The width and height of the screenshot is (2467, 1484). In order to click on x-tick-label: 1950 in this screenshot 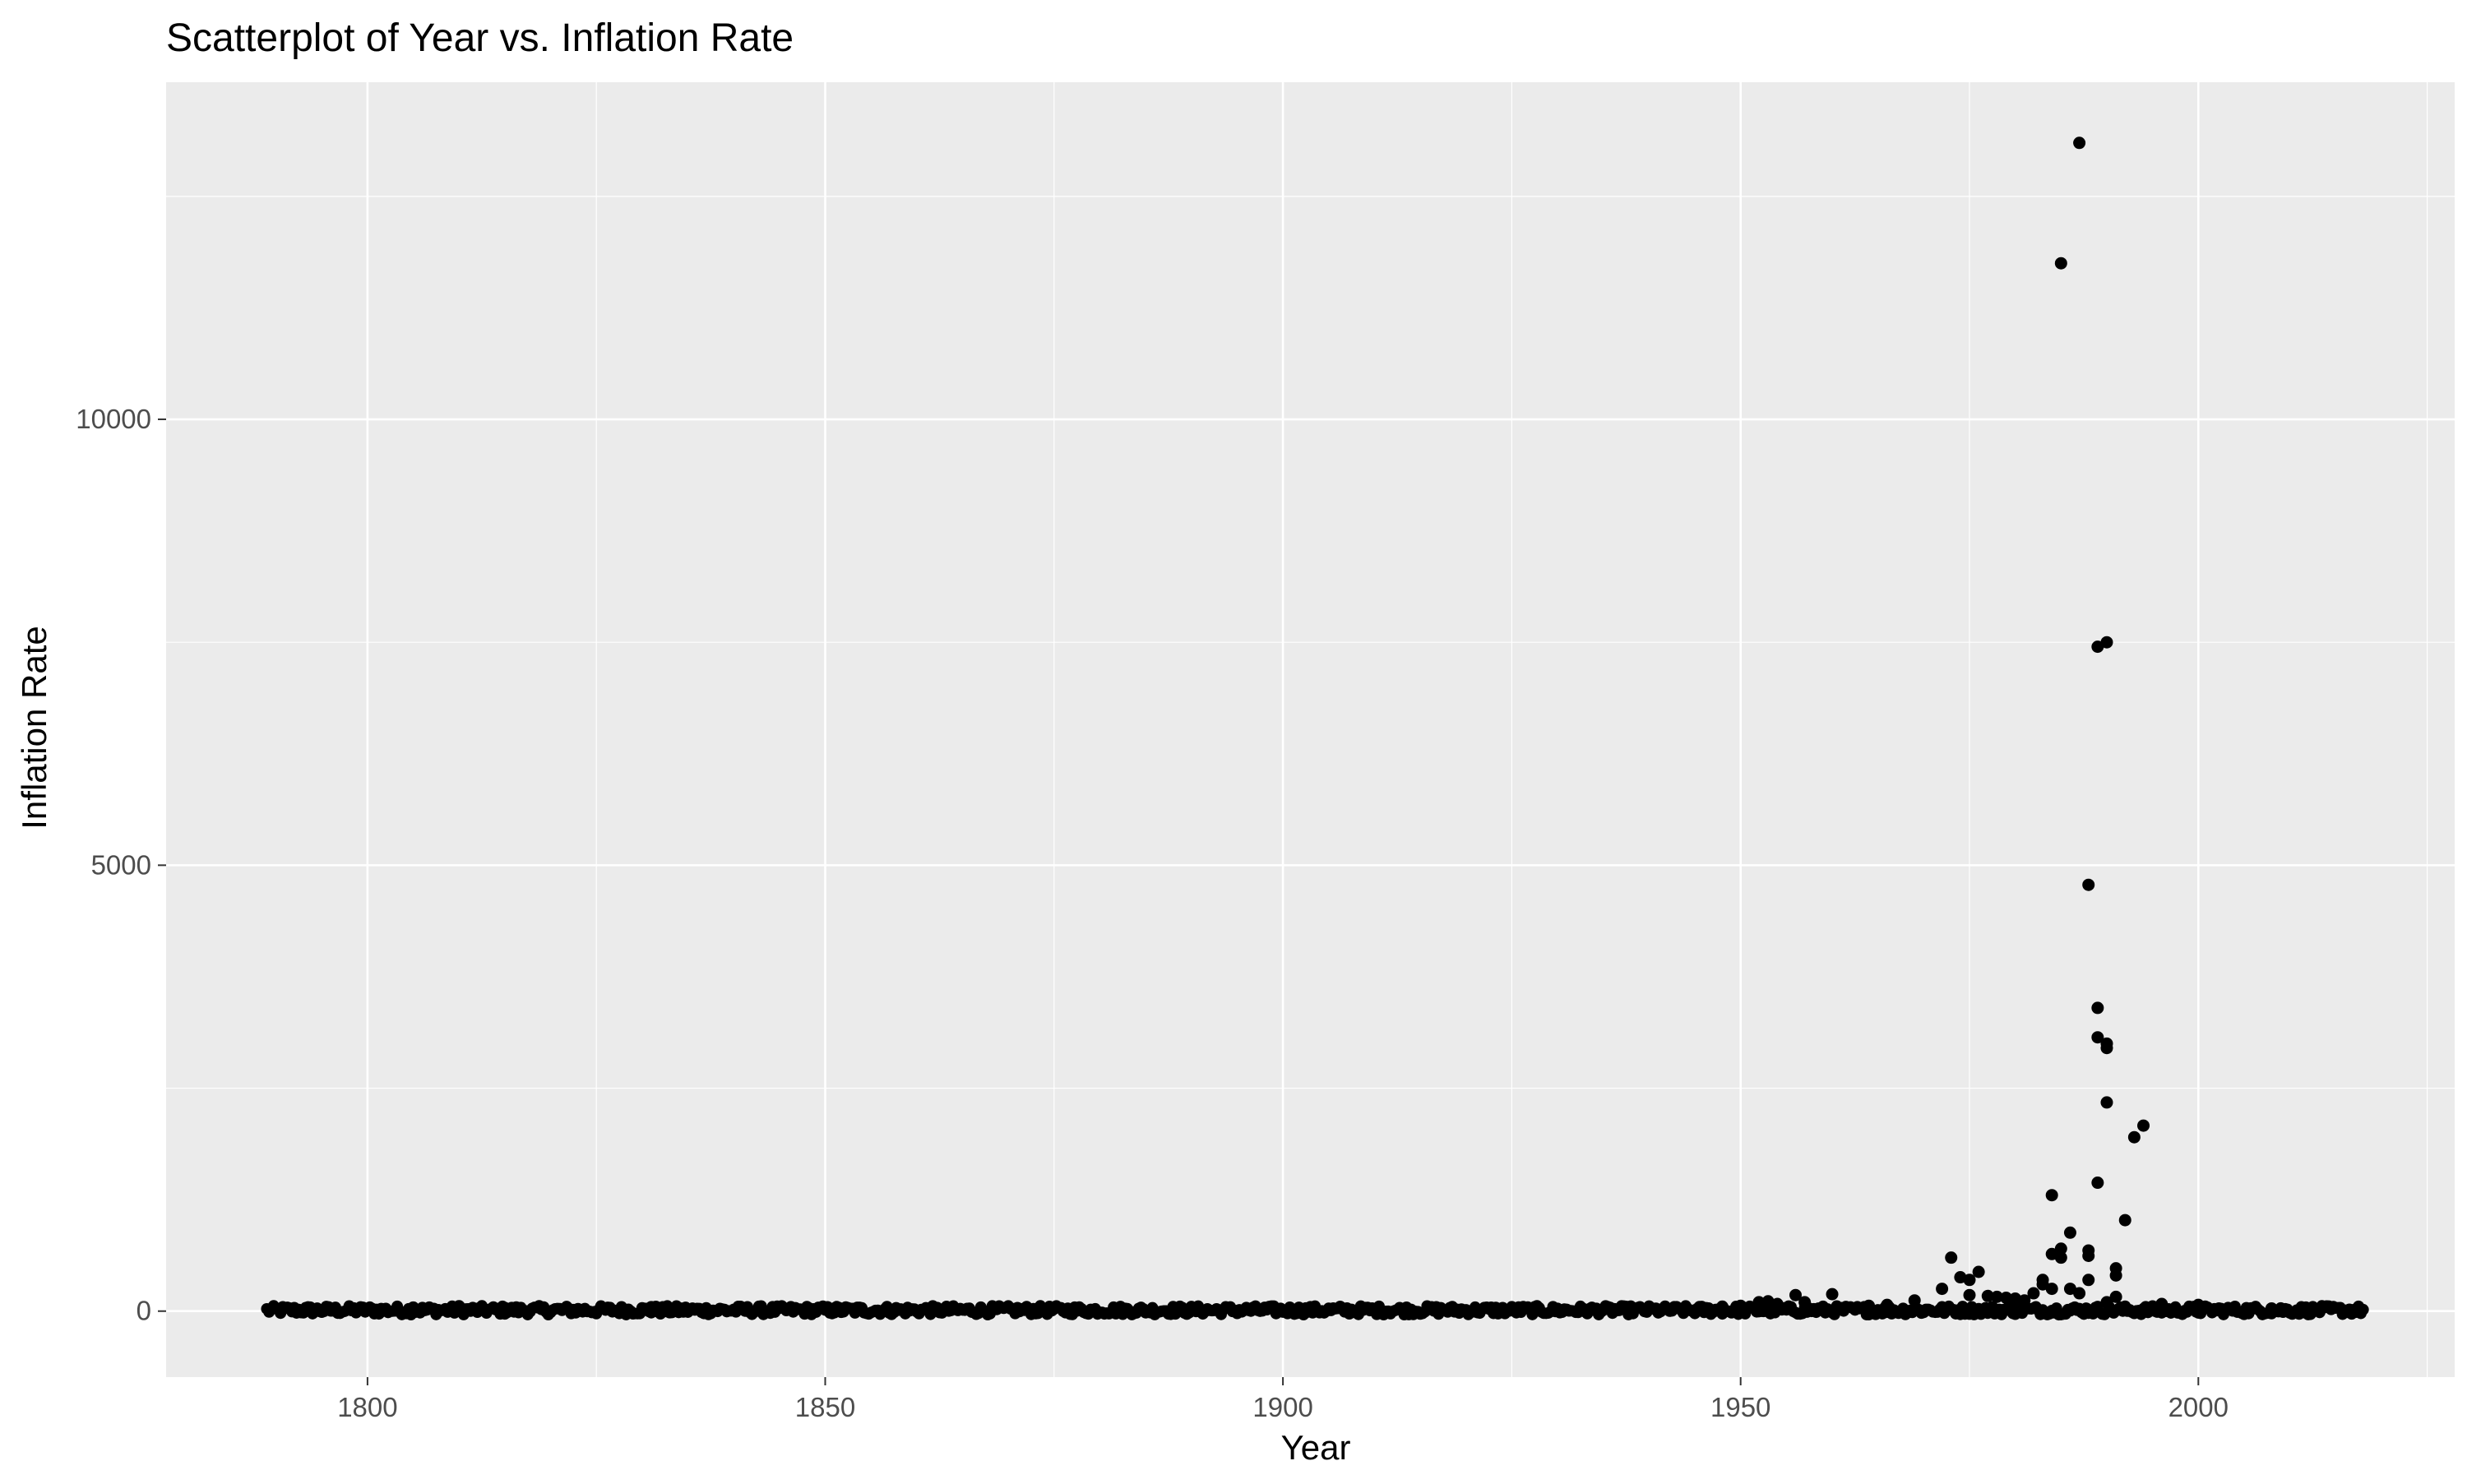, I will do `click(1740, 1407)`.